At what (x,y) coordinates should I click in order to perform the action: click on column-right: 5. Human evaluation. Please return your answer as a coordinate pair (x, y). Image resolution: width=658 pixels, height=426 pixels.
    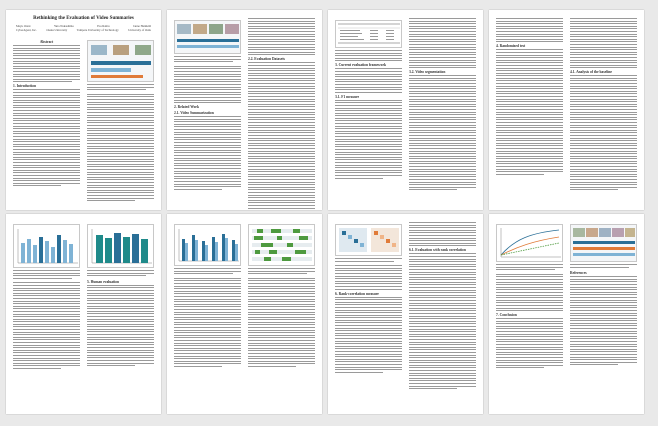
    Looking at the image, I should click on (120, 295).